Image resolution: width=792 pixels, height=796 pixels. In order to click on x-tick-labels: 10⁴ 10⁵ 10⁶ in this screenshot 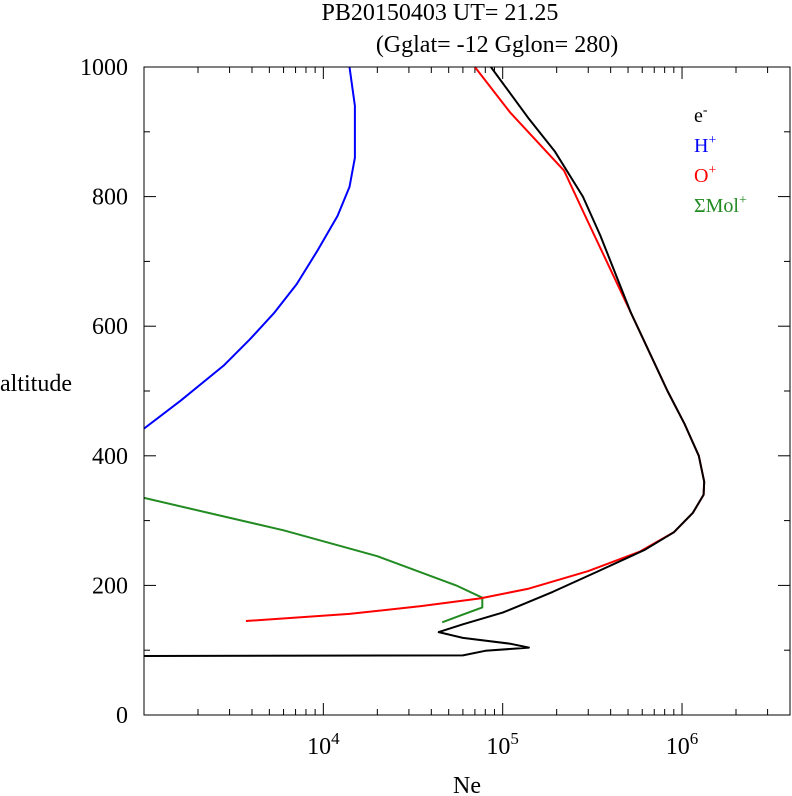, I will do `click(502, 744)`.